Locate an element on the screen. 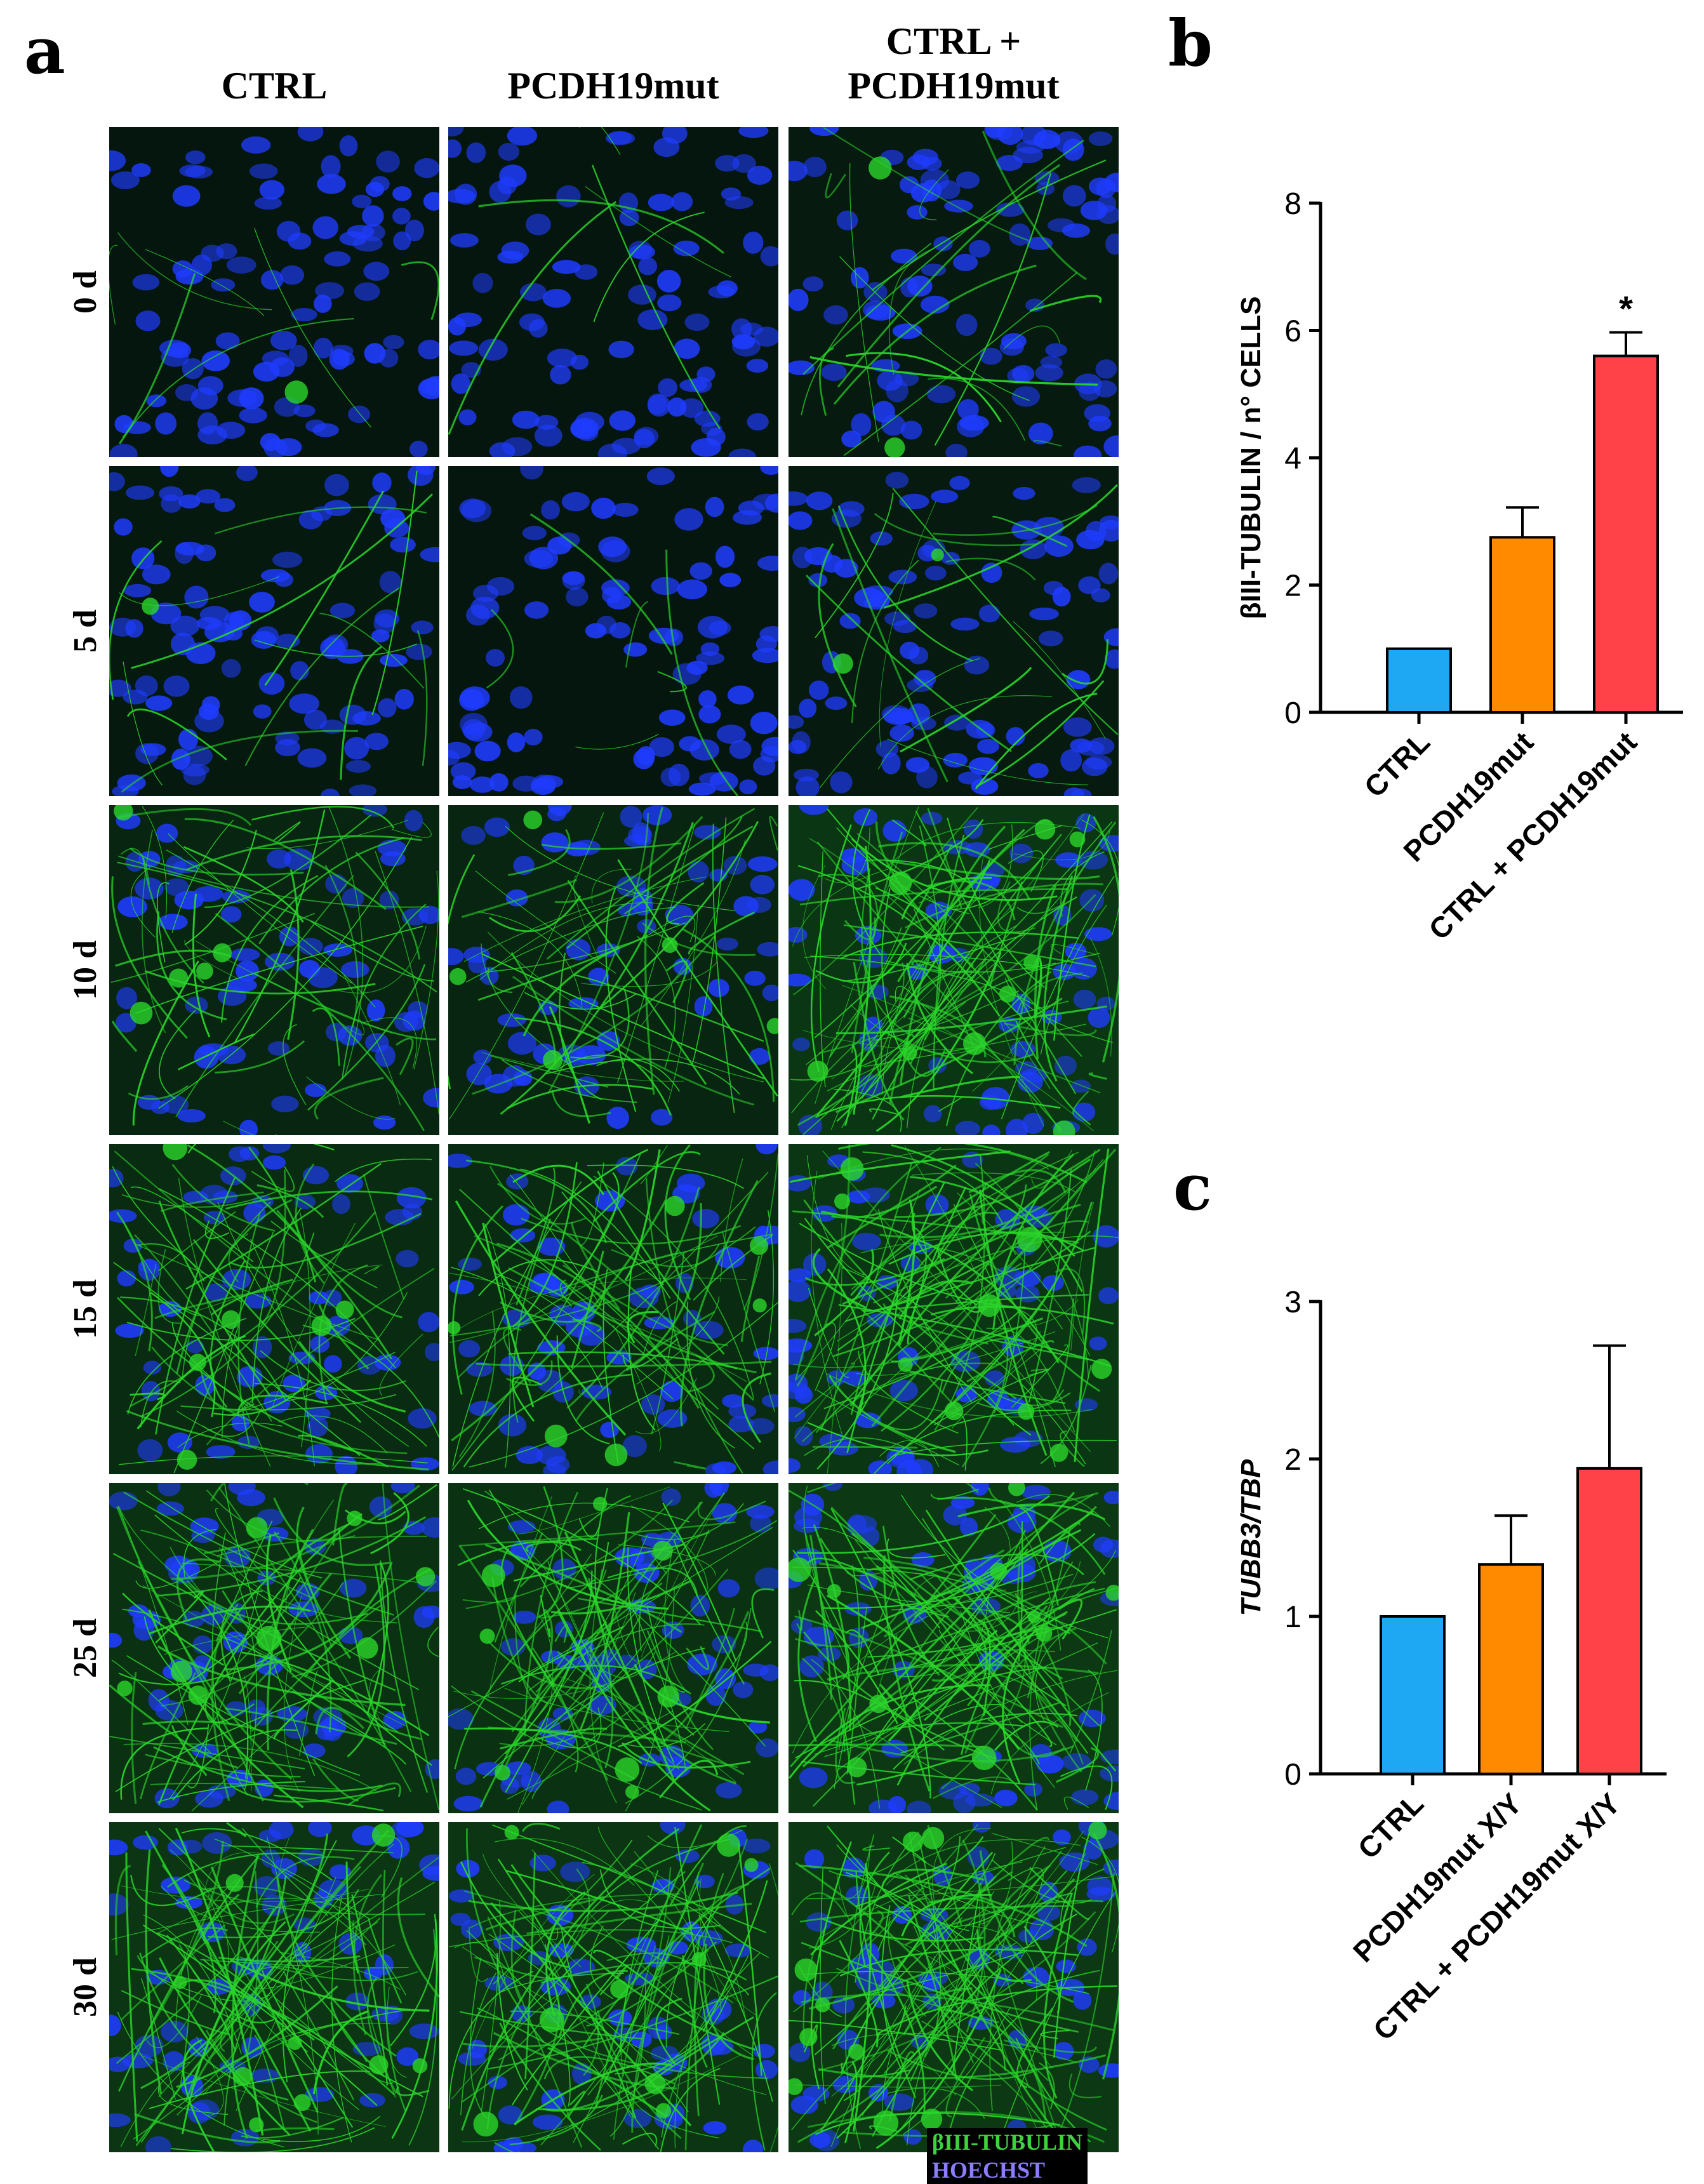 The image size is (1704, 2184). column-header-1: PCDH19mut is located at coordinates (613, 85).